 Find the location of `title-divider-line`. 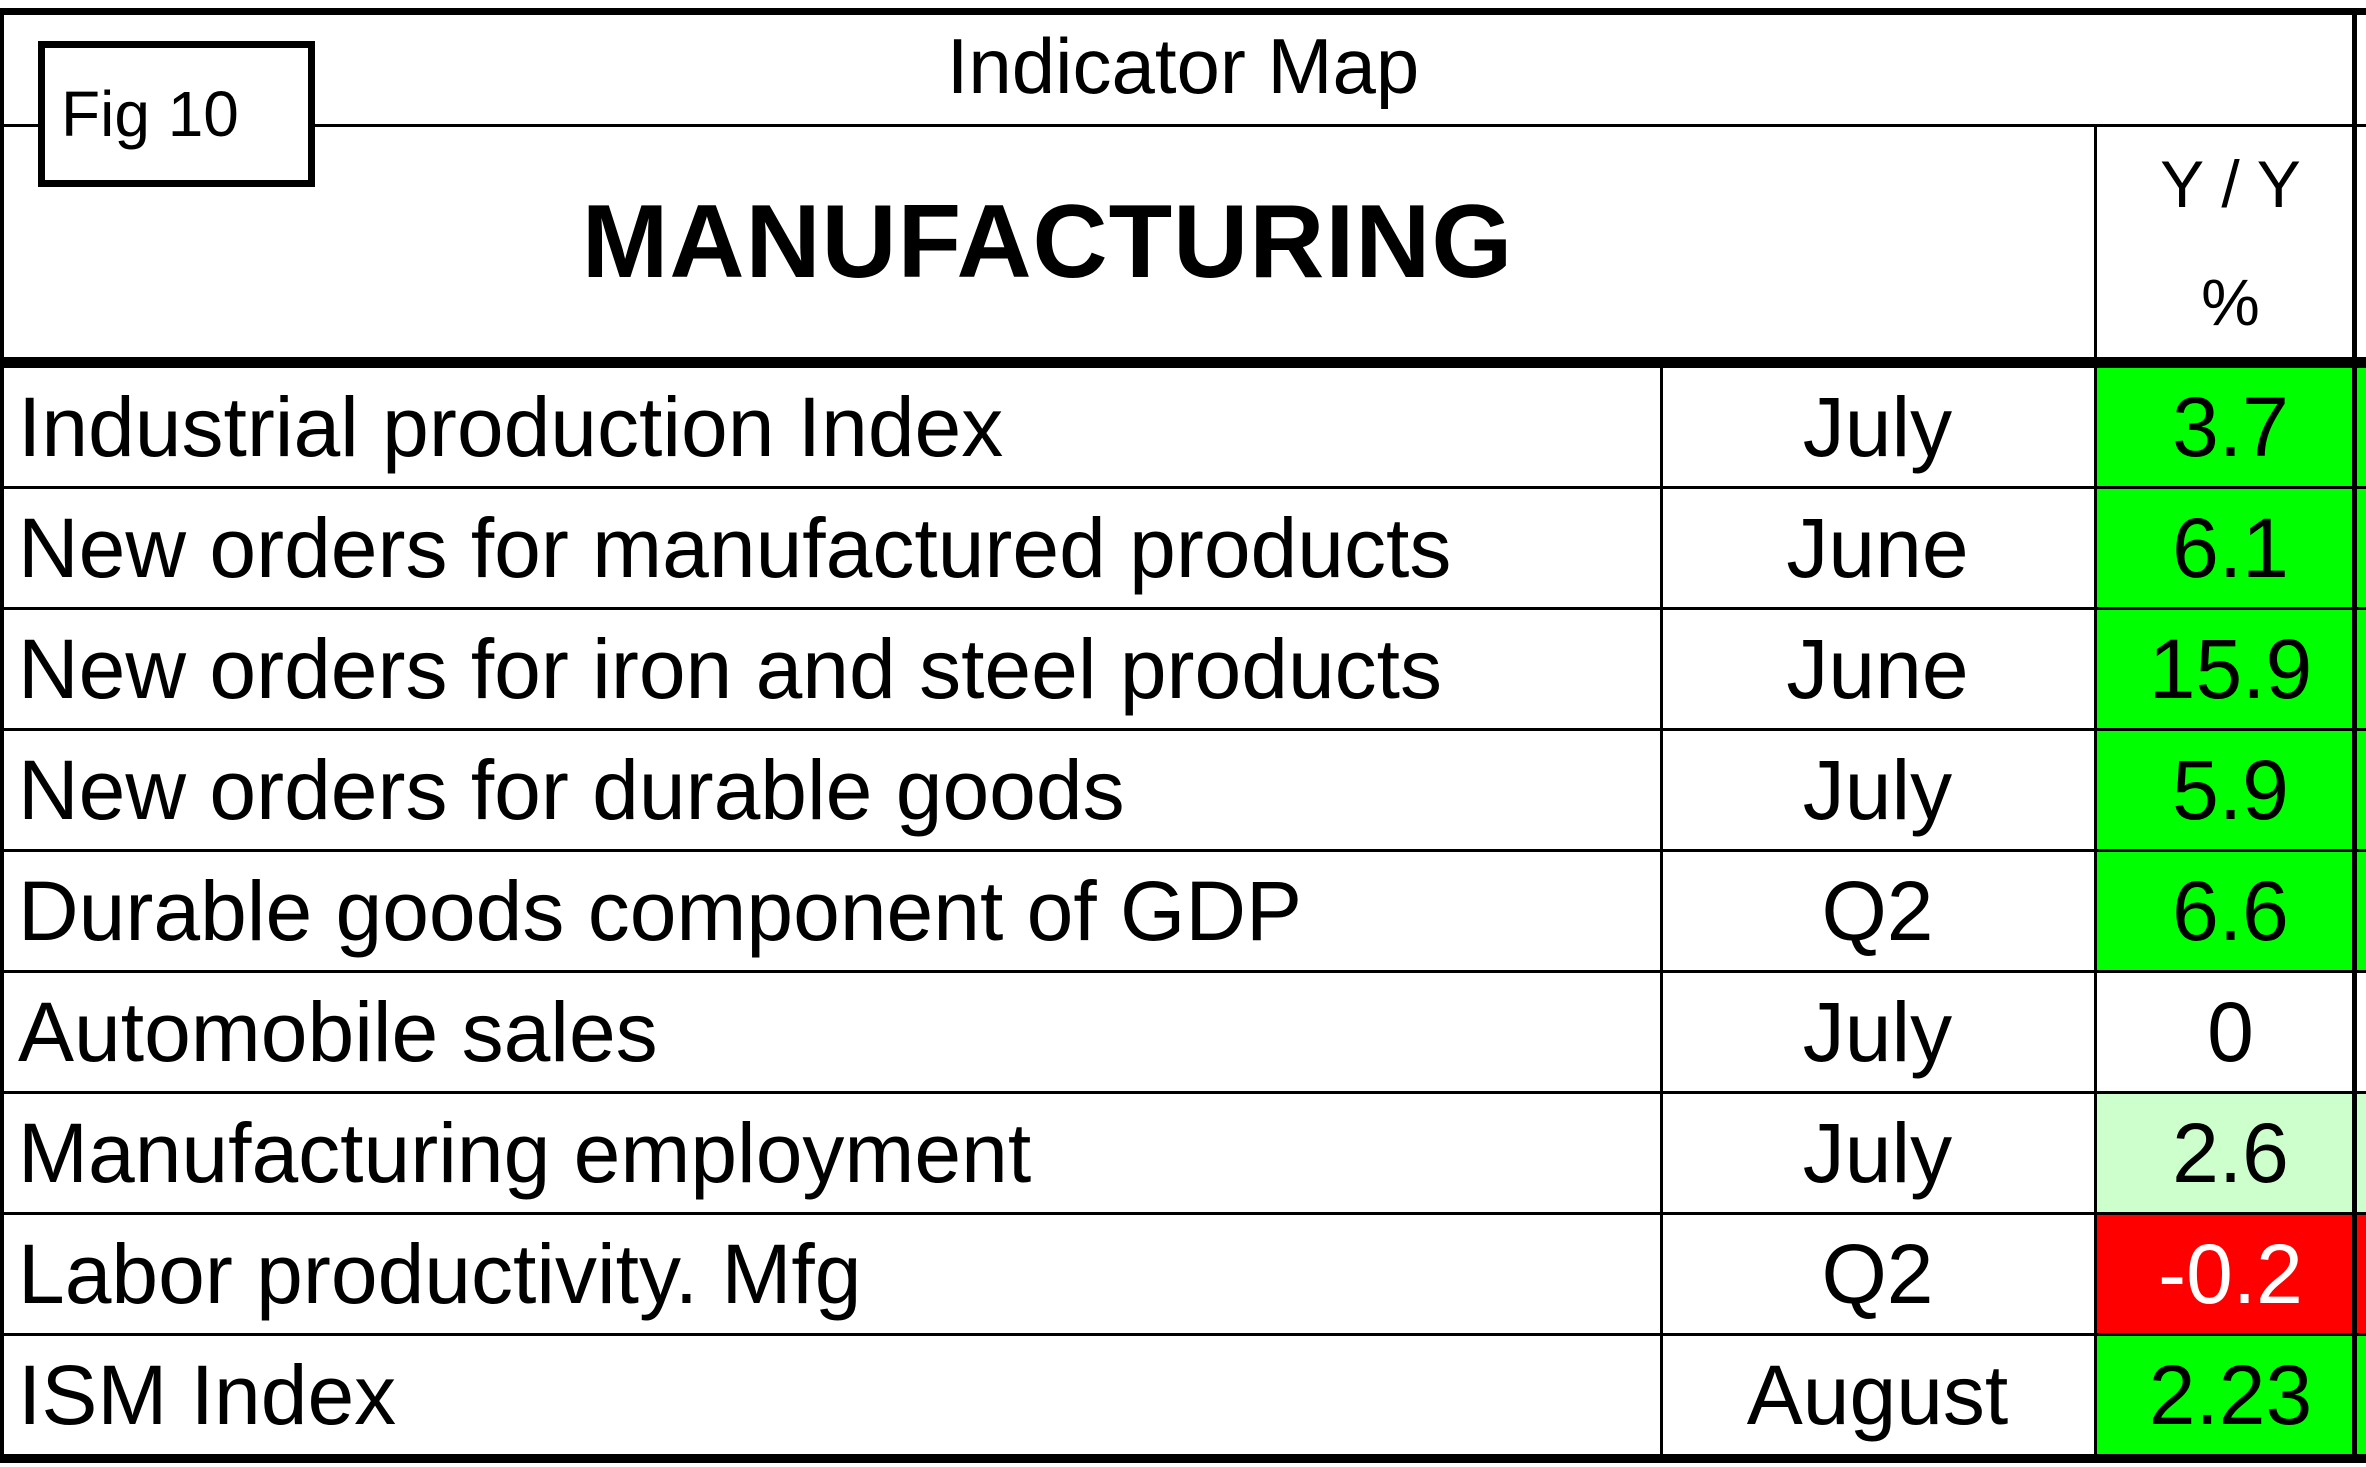

title-divider-line is located at coordinates (1183, 125).